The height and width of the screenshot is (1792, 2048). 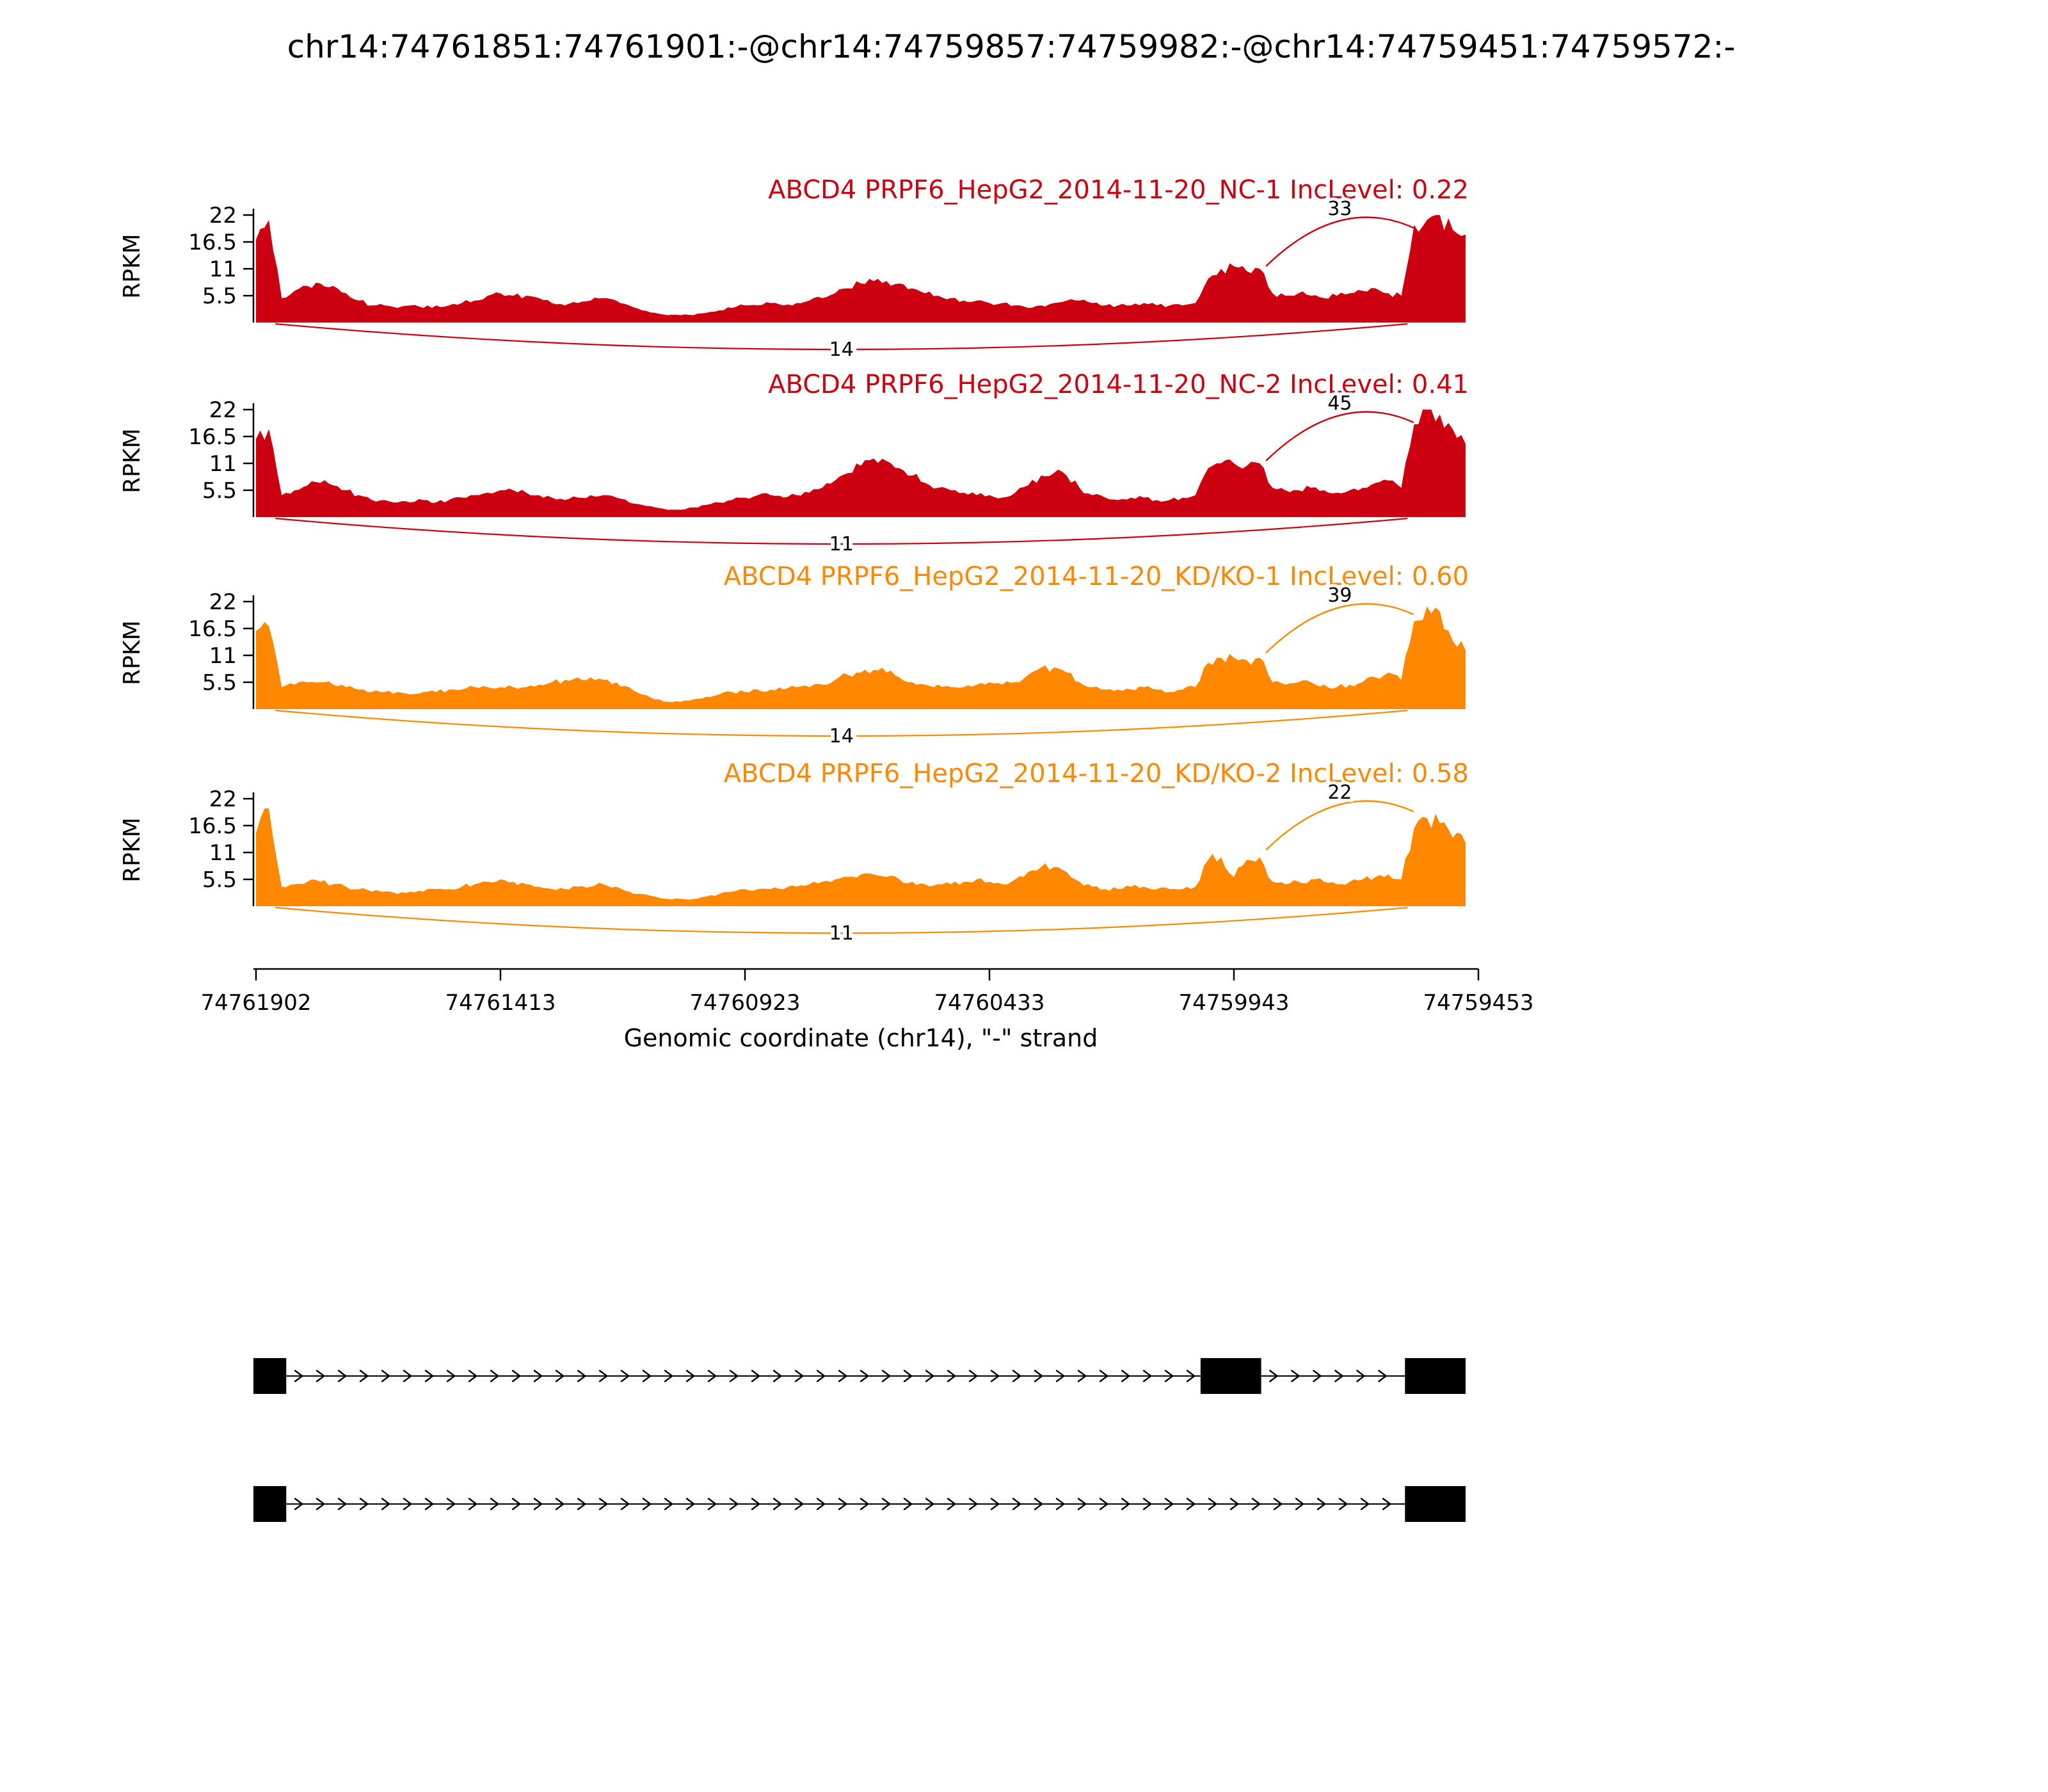 I want to click on x-tick-label: 74760923, so click(x=744, y=1003).